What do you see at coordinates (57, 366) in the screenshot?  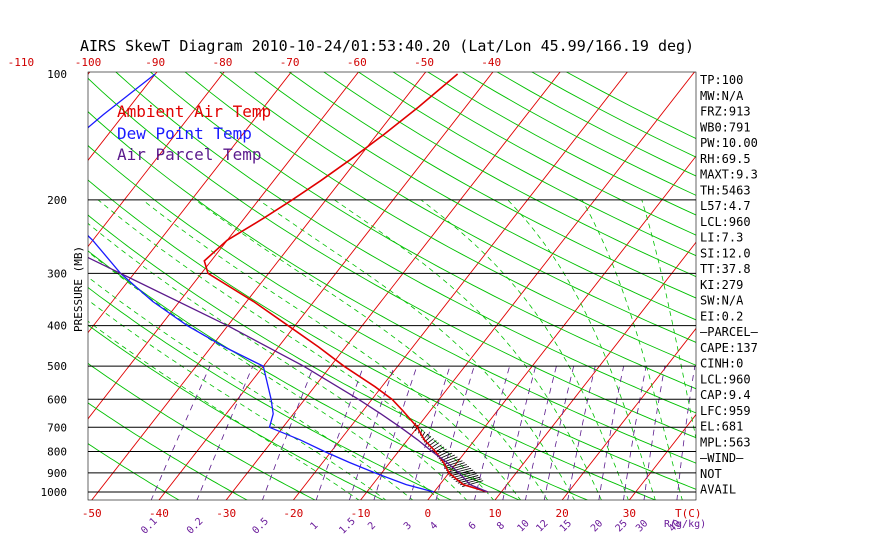 I see `pressure-tick-label: 500` at bounding box center [57, 366].